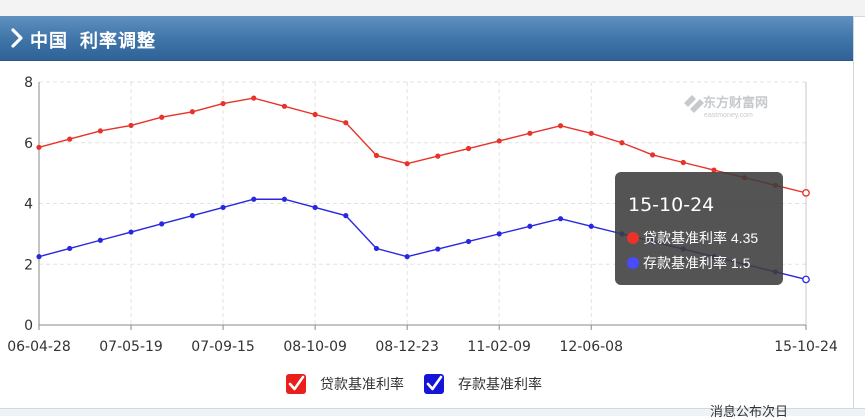 The height and width of the screenshot is (420, 865). Describe the element at coordinates (633, 238) in the screenshot. I see `tooltip-loan-dot` at that location.